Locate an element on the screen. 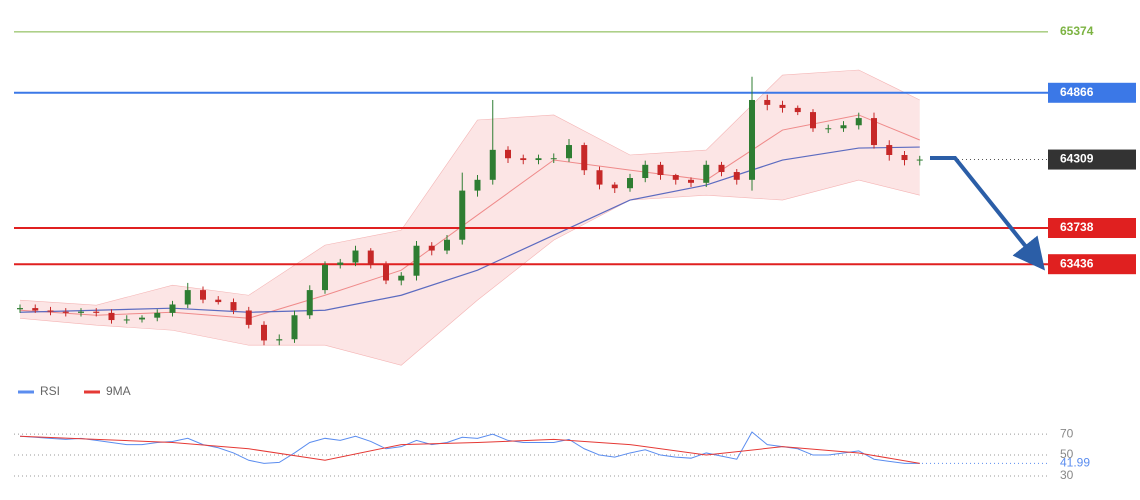 The height and width of the screenshot is (500, 1140). price-level-label: 63738 is located at coordinates (1077, 227).